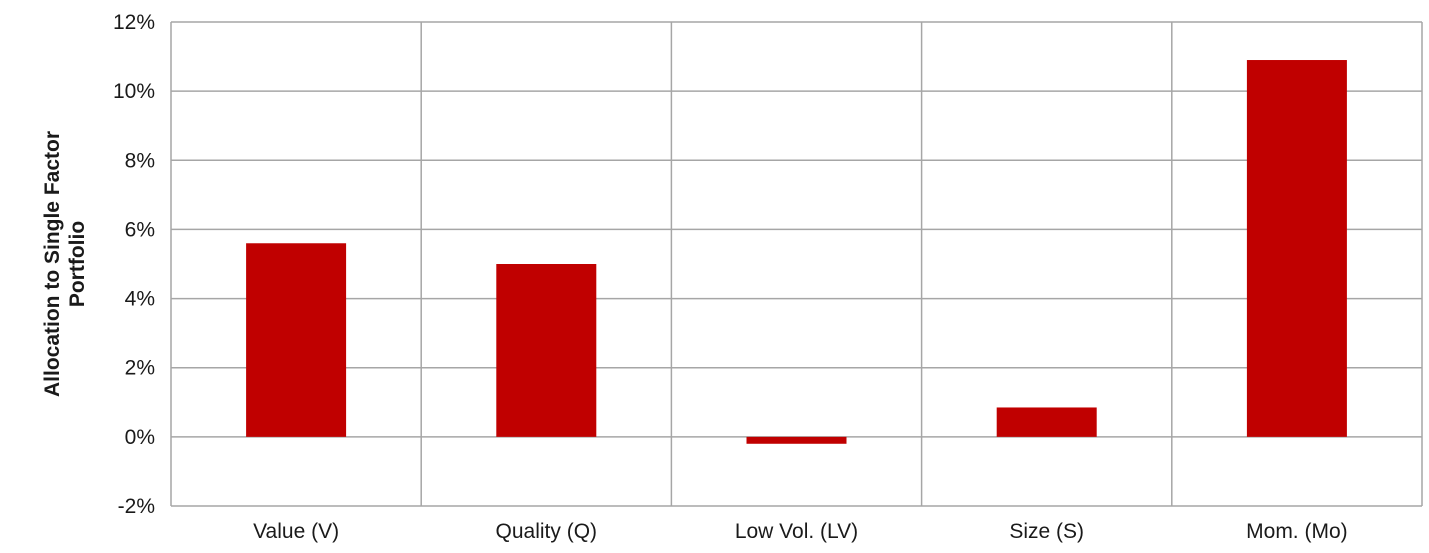  What do you see at coordinates (547, 531) in the screenshot?
I see `x-tick-label: Quality (Q)` at bounding box center [547, 531].